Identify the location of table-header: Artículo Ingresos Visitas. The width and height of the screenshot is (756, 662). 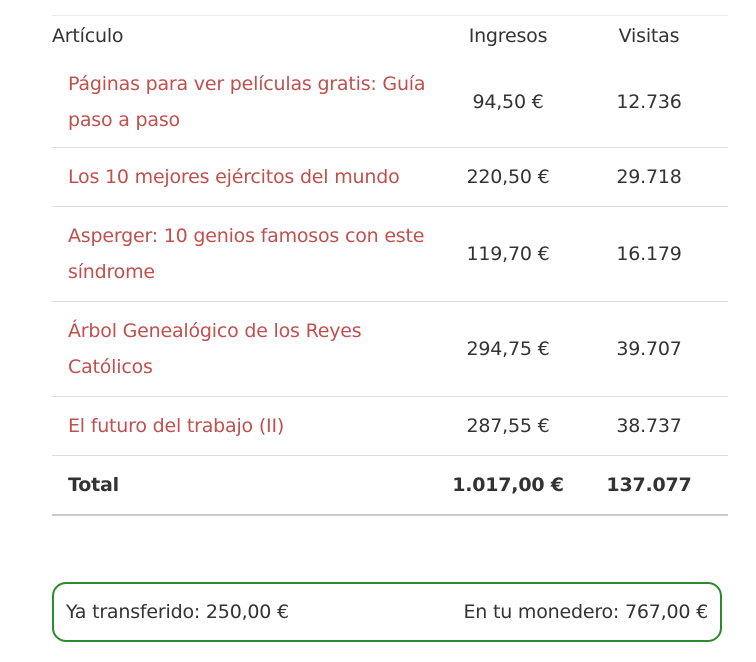
(390, 36).